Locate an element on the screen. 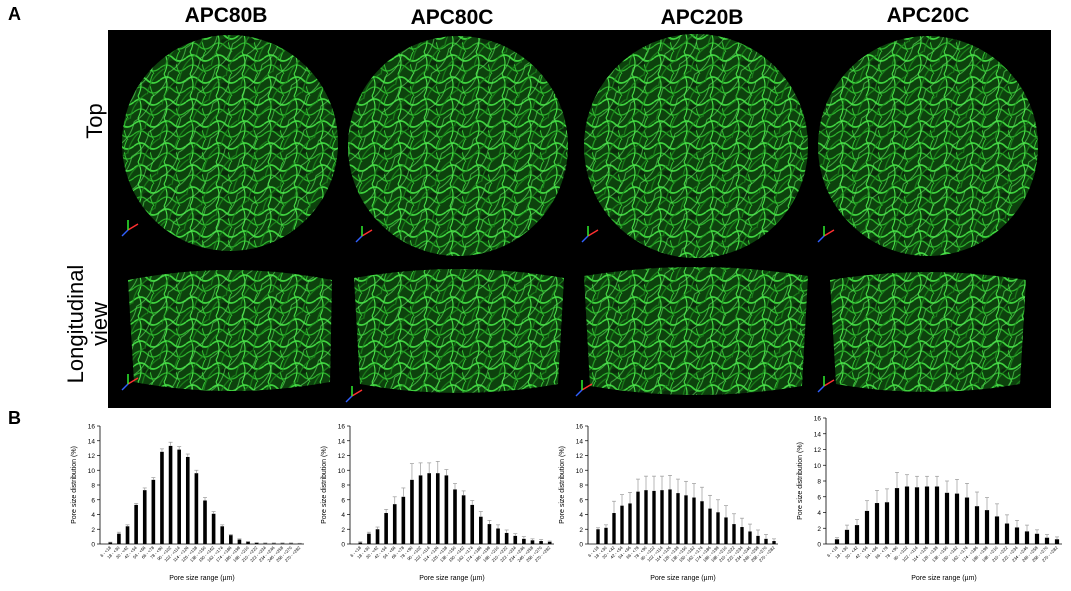  longitudinal-view-apc20b-image is located at coordinates (696, 331).